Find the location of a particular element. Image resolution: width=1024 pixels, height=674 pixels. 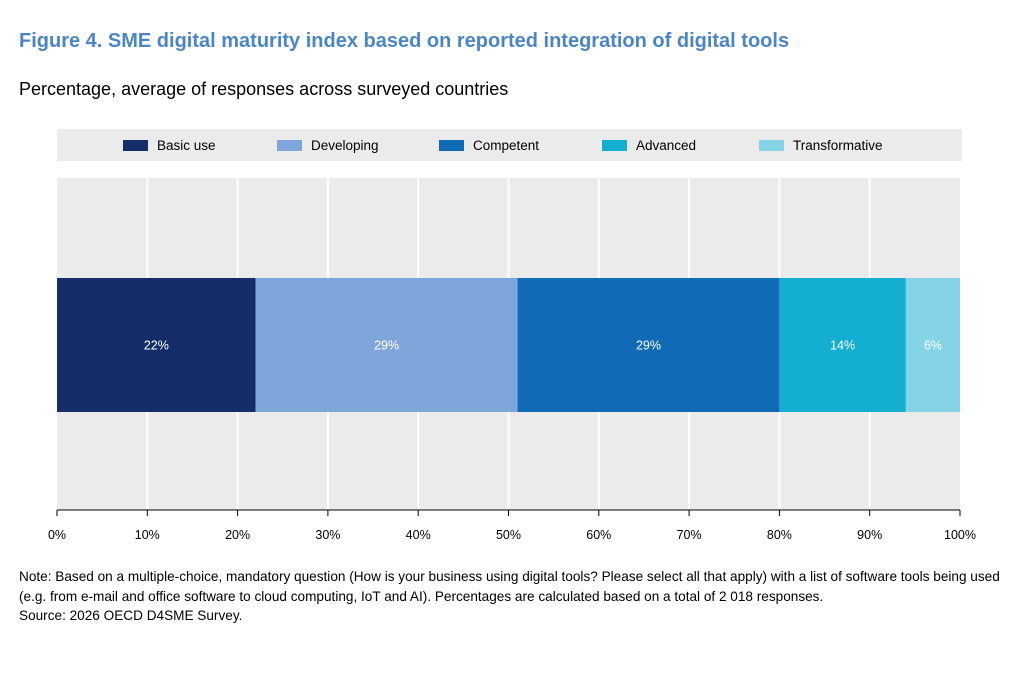

x-tick-label-50: 50% is located at coordinates (508, 535).